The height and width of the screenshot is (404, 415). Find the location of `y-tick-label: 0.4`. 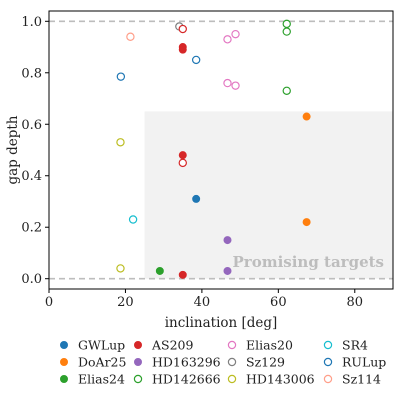

y-tick-label: 0.4 is located at coordinates (31, 176).